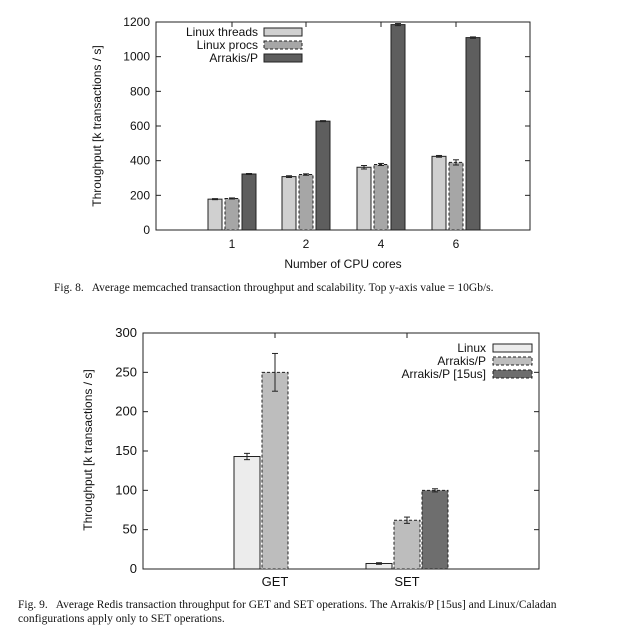 The image size is (618, 634). Describe the element at coordinates (275, 581) in the screenshot. I see `x-tick-label: GET` at that location.